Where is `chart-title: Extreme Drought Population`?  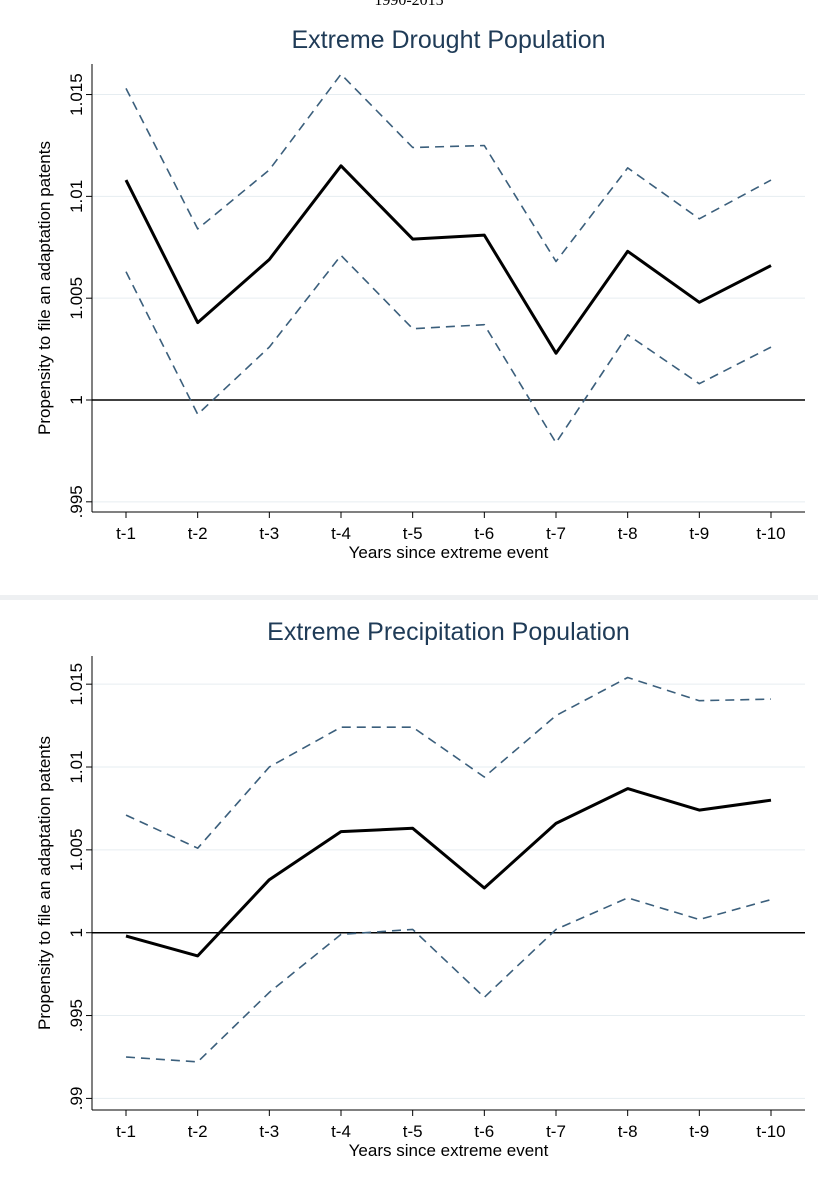
chart-title: Extreme Drought Population is located at coordinates (448, 40).